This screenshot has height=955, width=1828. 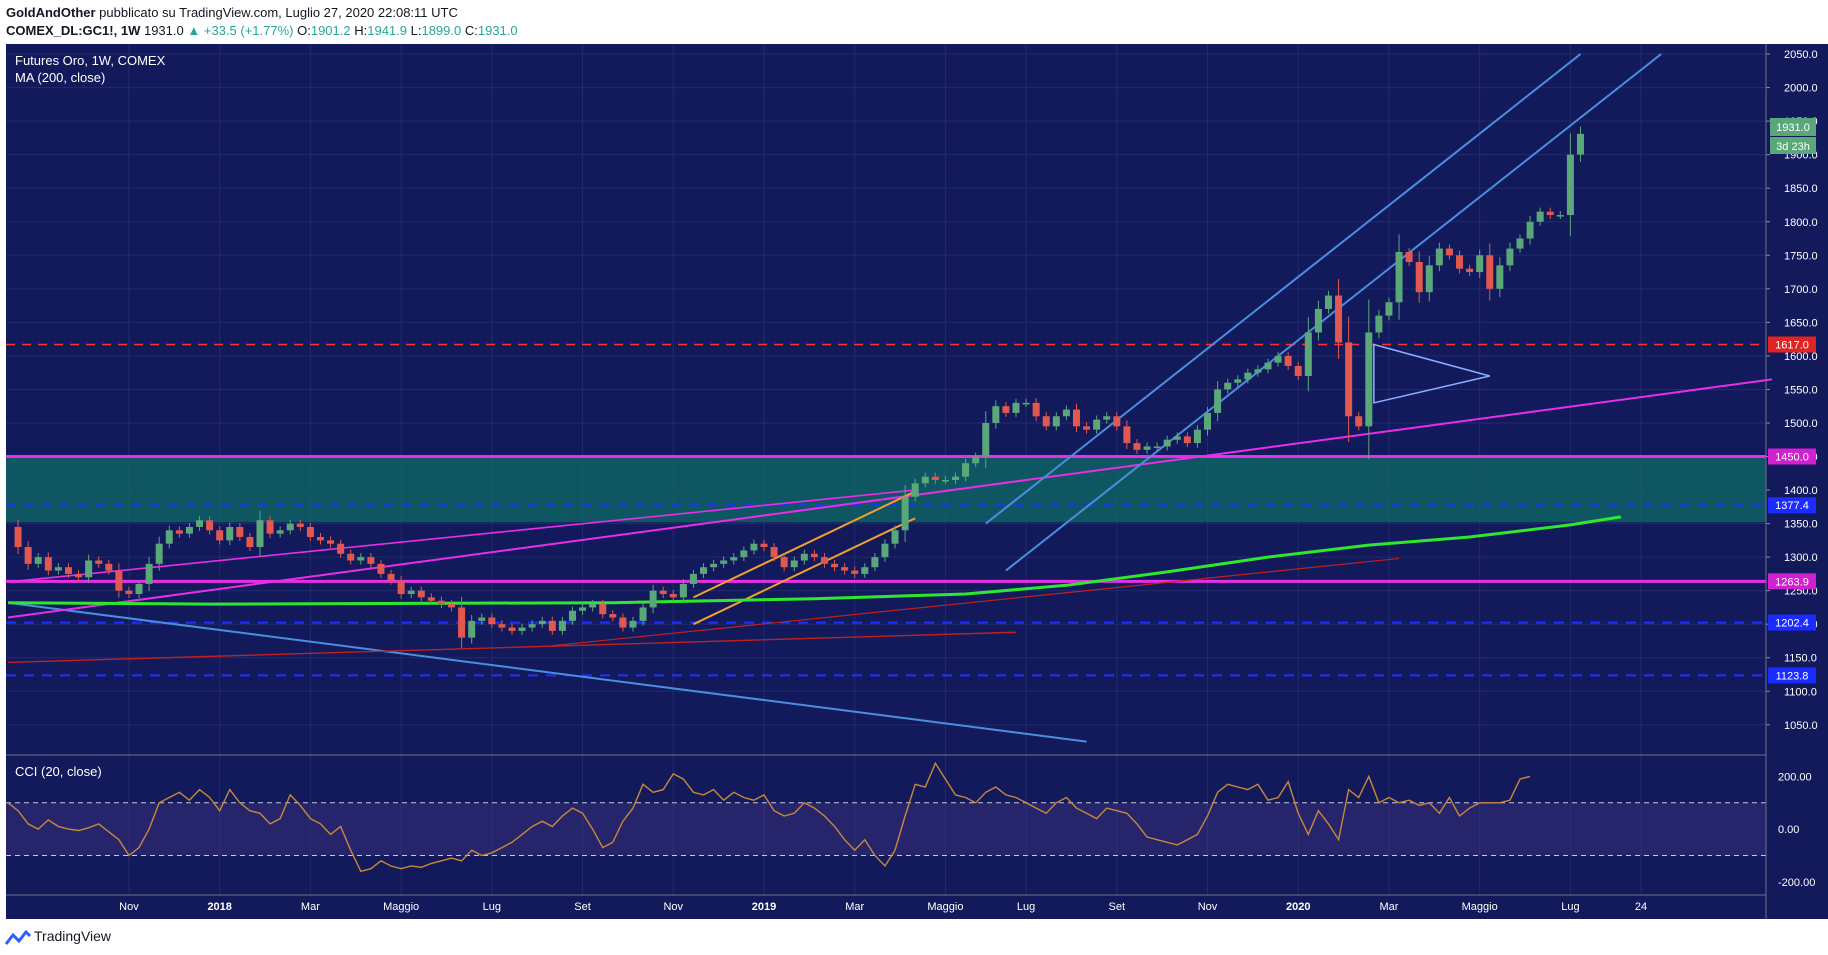 What do you see at coordinates (1480, 907) in the screenshot?
I see `time-tick-label: Maggio` at bounding box center [1480, 907].